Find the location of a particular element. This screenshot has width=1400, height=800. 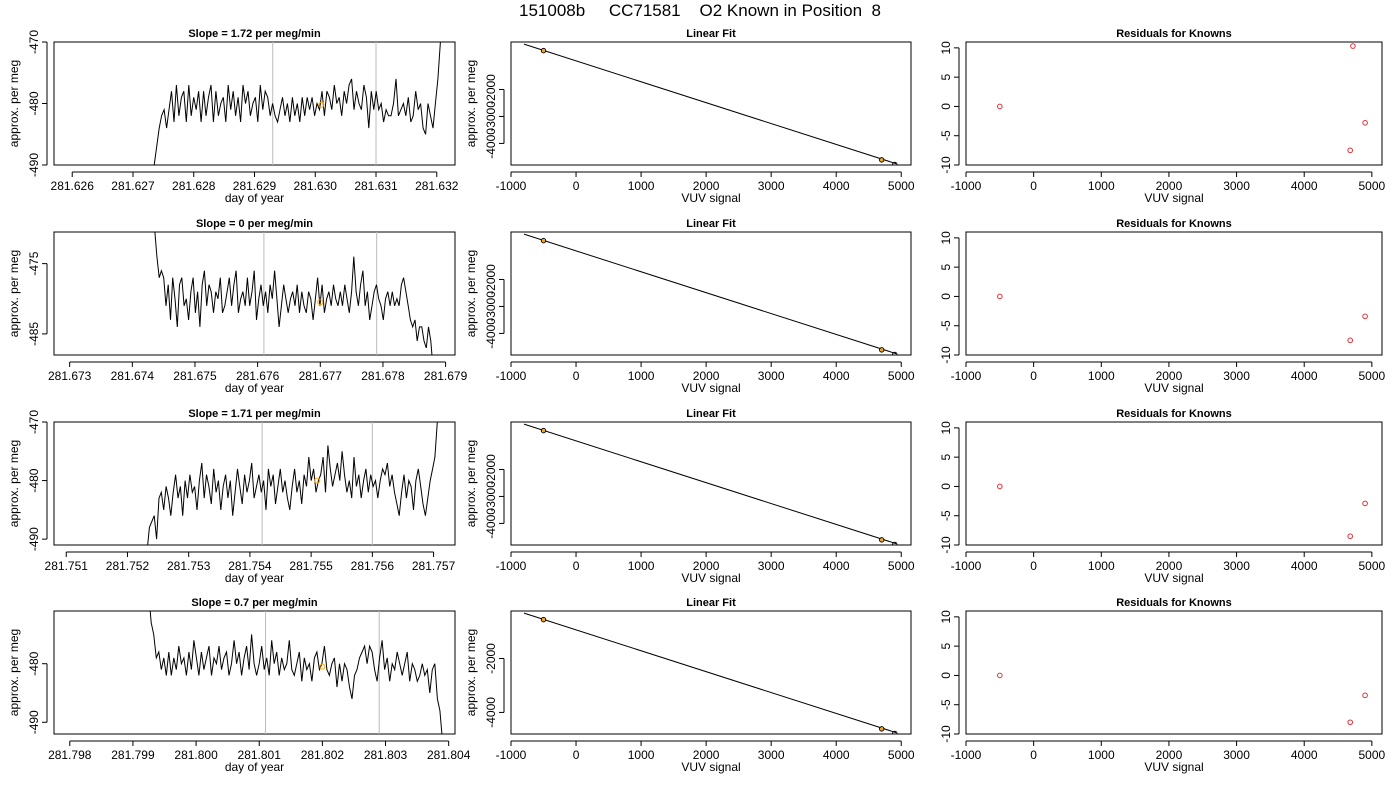

series-line is located at coordinates (297, 103).